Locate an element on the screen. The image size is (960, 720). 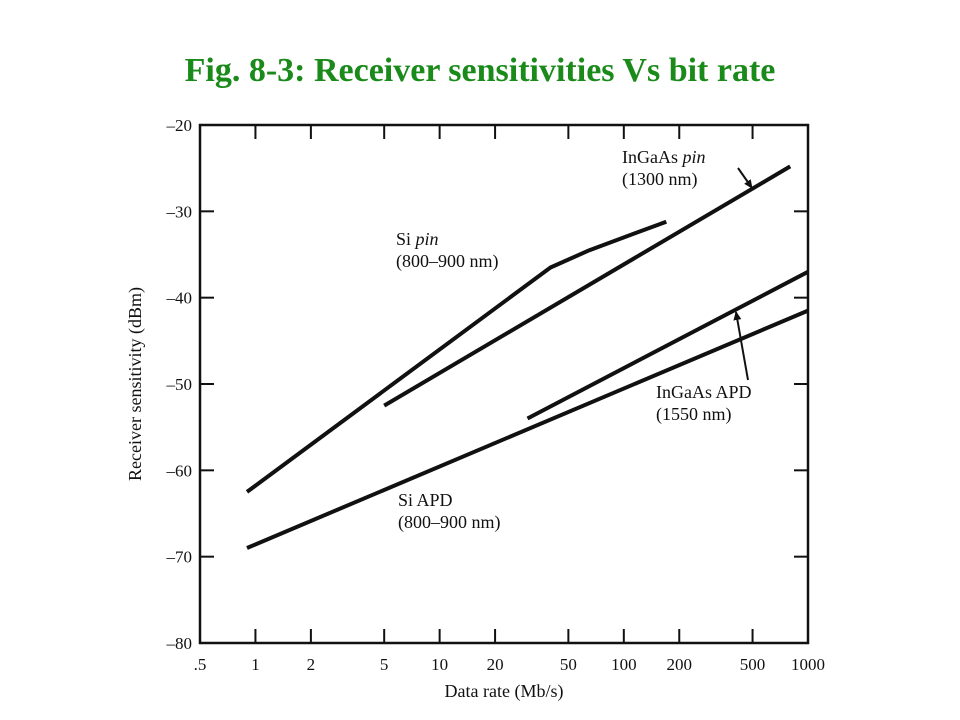
x-tick-label: 5 is located at coordinates (384, 664).